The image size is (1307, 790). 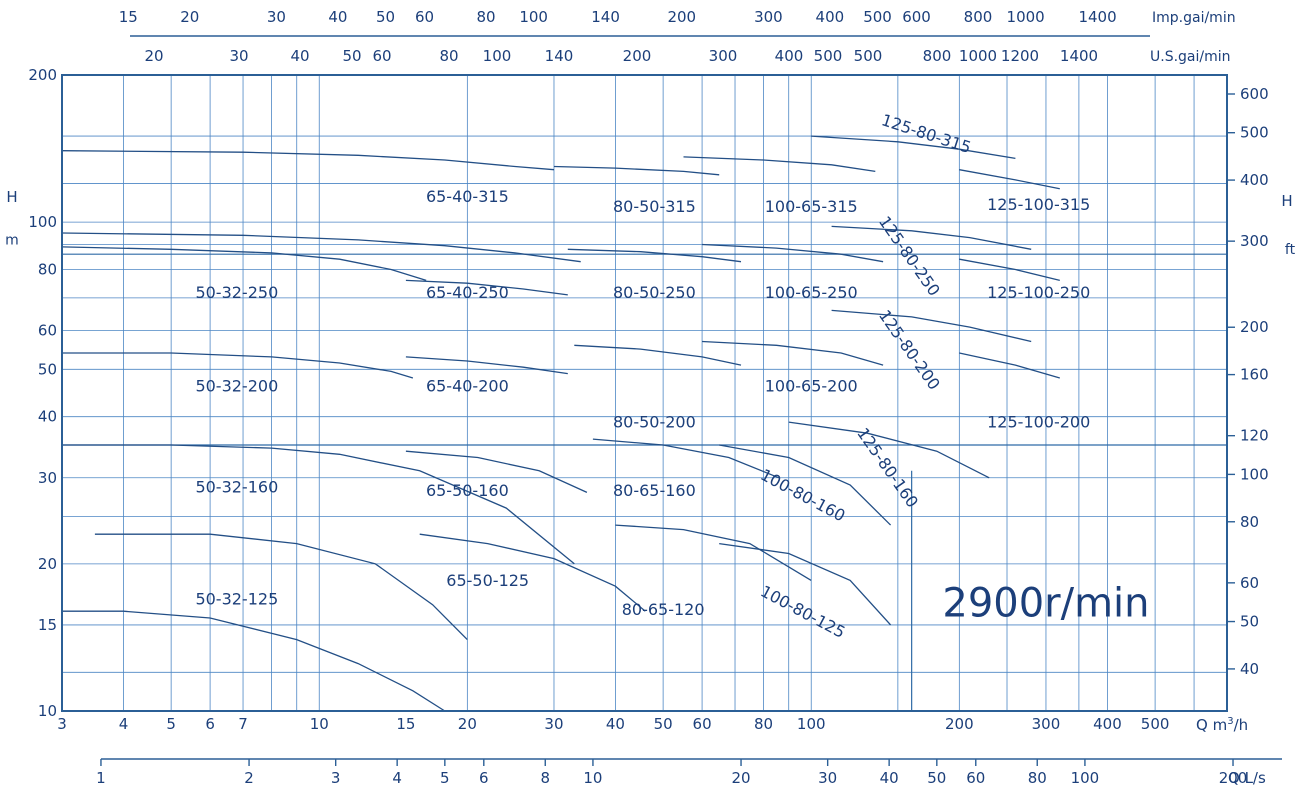 I want to click on x-tick-100: 100, so click(x=811, y=724).